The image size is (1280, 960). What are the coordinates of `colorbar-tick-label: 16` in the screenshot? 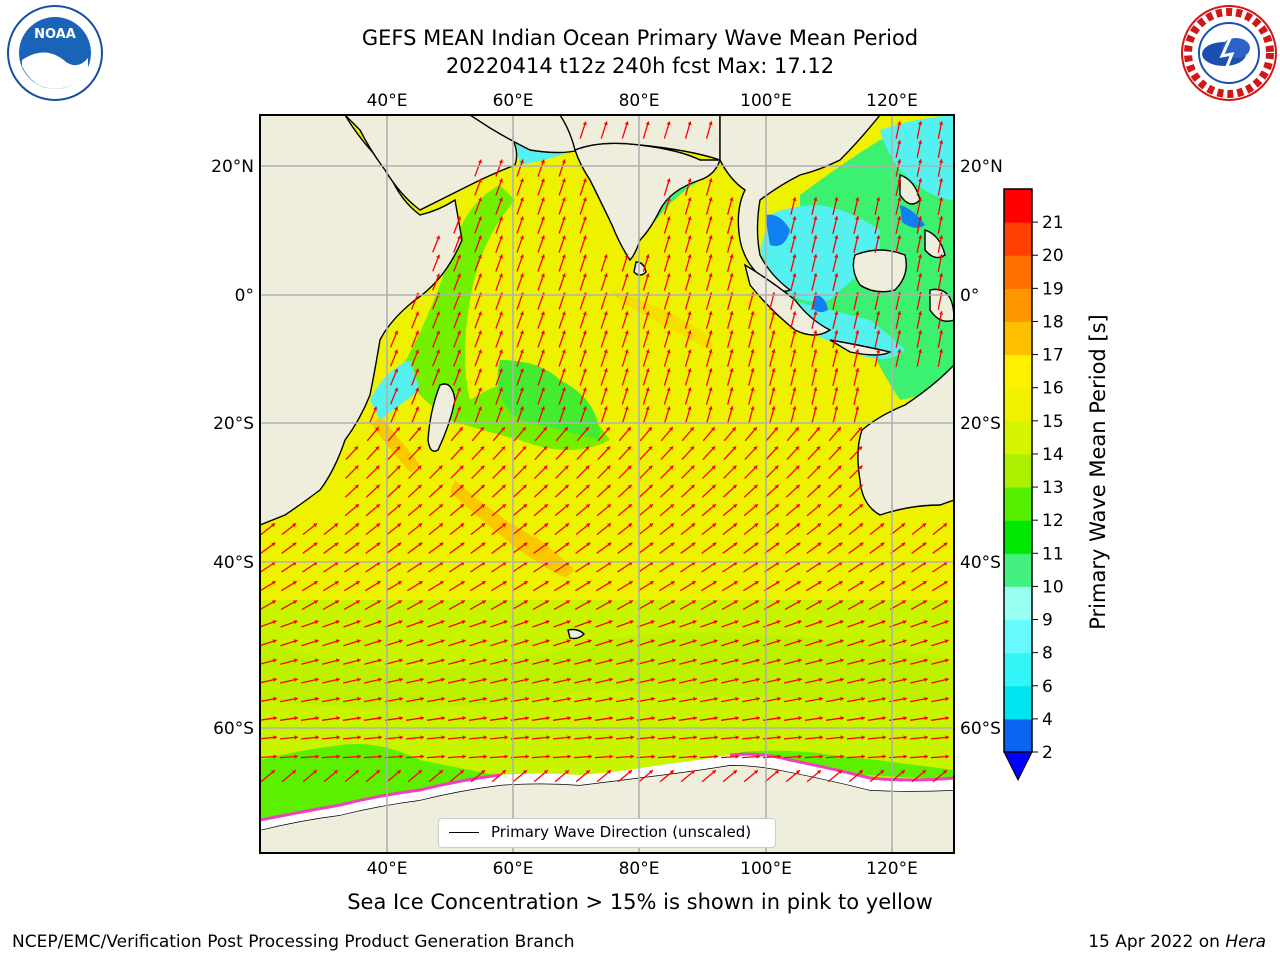 It's located at (1053, 389).